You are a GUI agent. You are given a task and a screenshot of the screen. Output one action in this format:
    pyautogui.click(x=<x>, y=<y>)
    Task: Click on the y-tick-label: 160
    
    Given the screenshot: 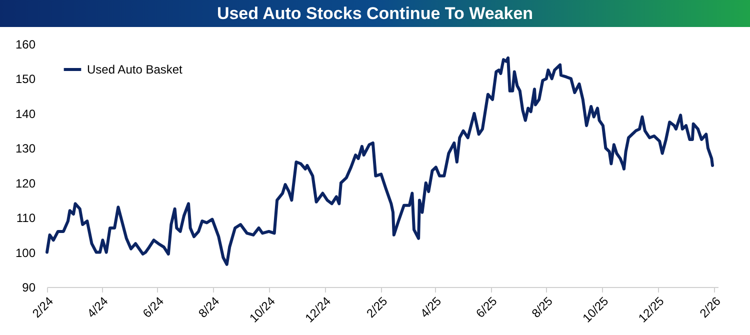 What is the action you would take?
    pyautogui.click(x=25, y=45)
    